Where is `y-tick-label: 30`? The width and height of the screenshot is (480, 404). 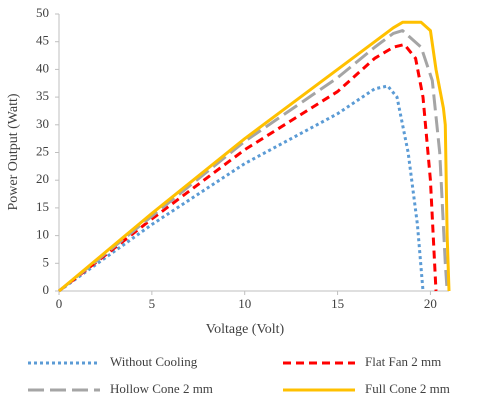 y-tick-label: 30 is located at coordinates (42, 123).